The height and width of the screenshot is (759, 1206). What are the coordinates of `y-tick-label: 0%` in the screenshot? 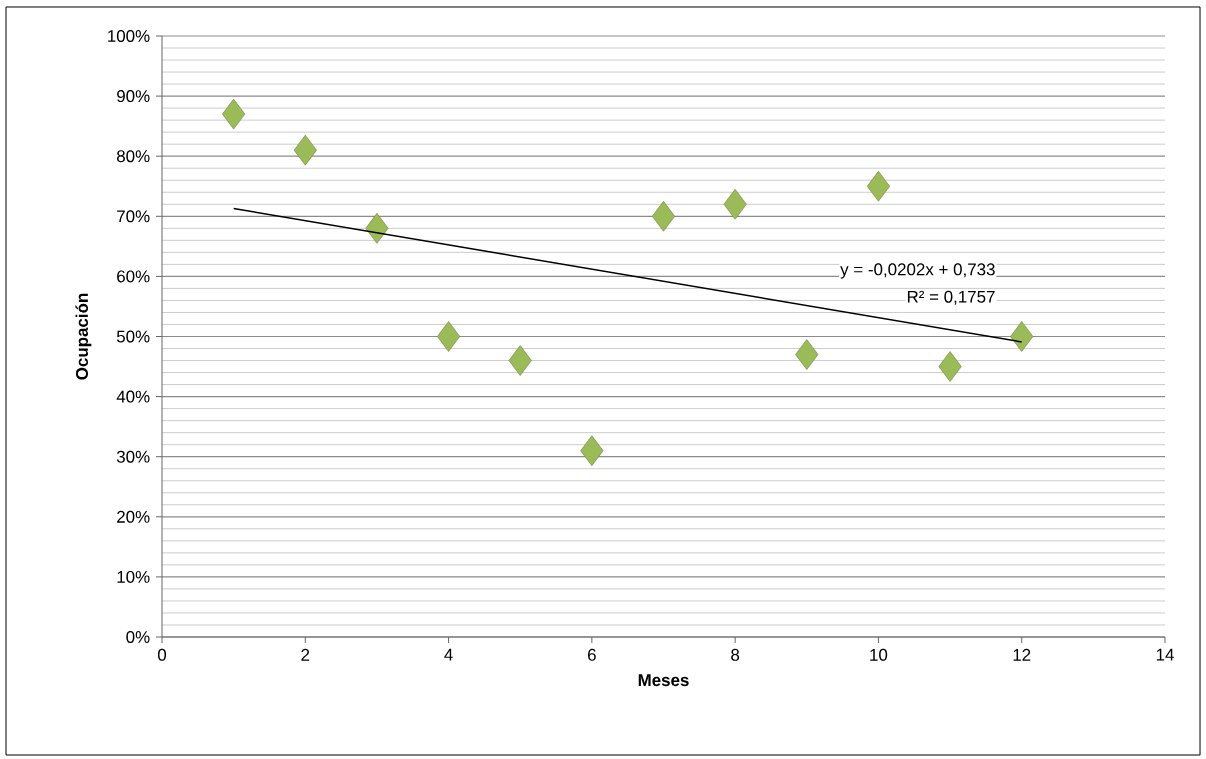 It's located at (138, 637).